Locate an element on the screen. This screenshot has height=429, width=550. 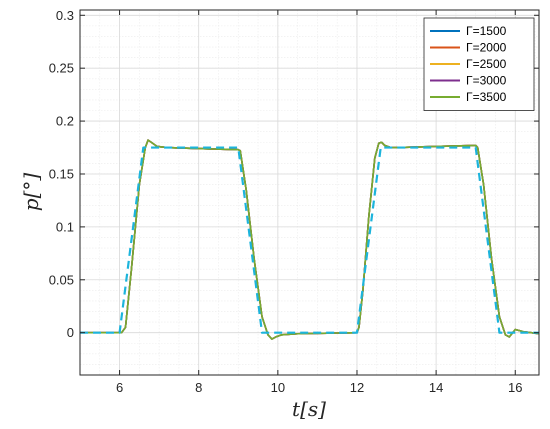
x-axis-label: t[s] is located at coordinates (309, 409).